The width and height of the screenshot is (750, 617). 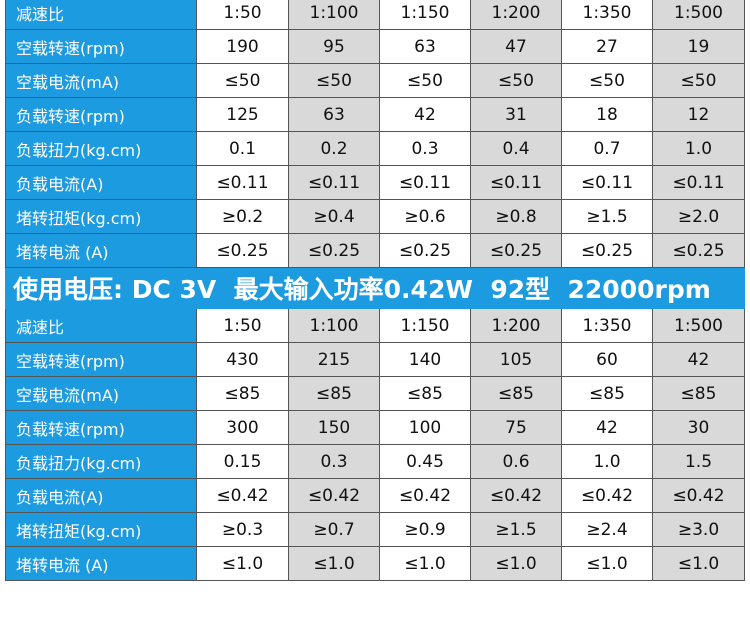 What do you see at coordinates (425, 428) in the screenshot?
I see `cell-value: 100` at bounding box center [425, 428].